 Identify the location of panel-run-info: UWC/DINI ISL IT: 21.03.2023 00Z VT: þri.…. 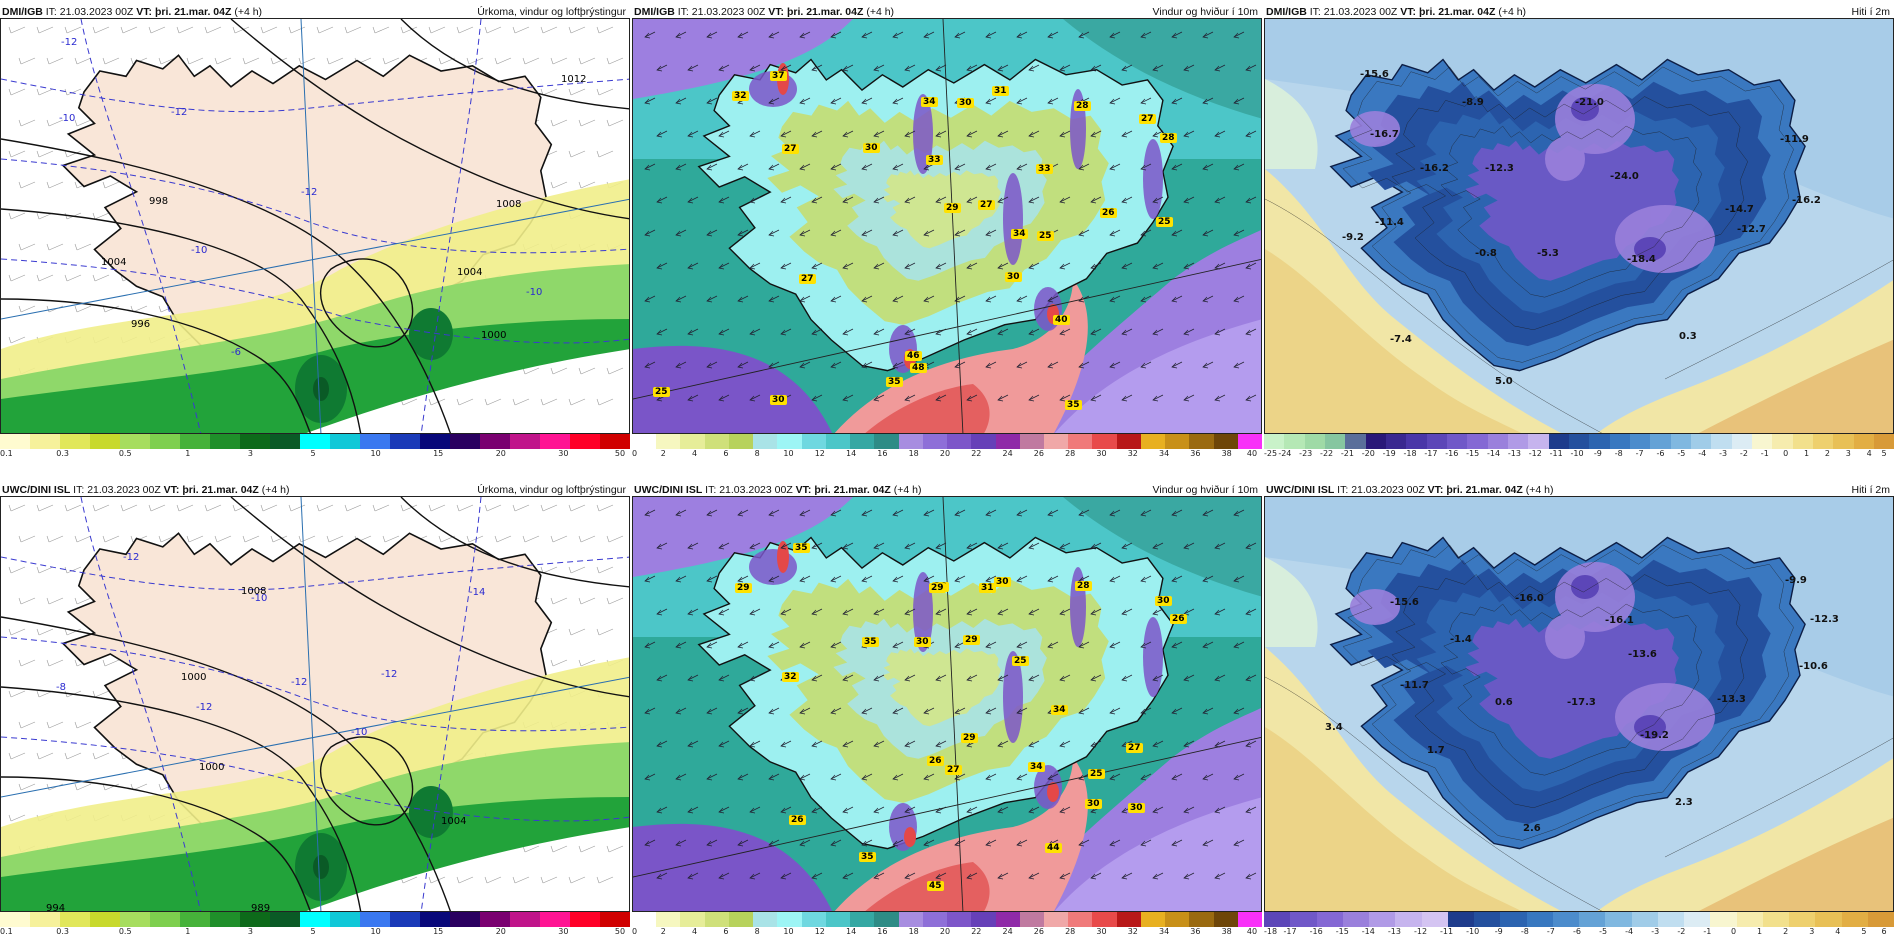
(1409, 490).